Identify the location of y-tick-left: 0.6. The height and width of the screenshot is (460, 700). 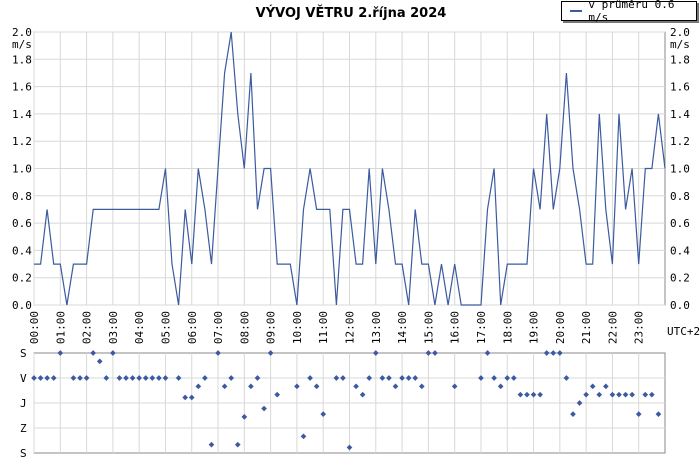
(22, 223).